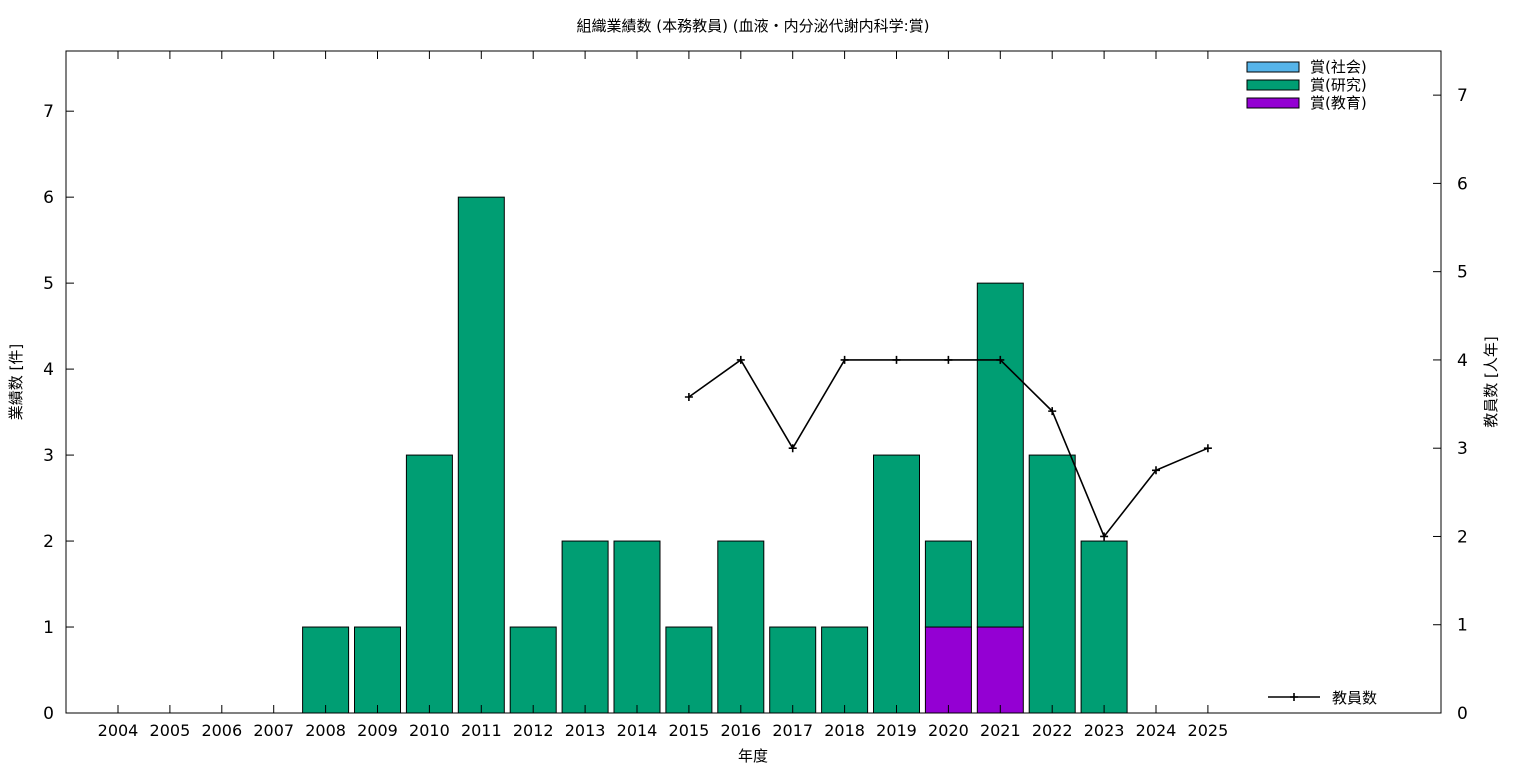  I want to click on x-tick-label: 2021, so click(1000, 730).